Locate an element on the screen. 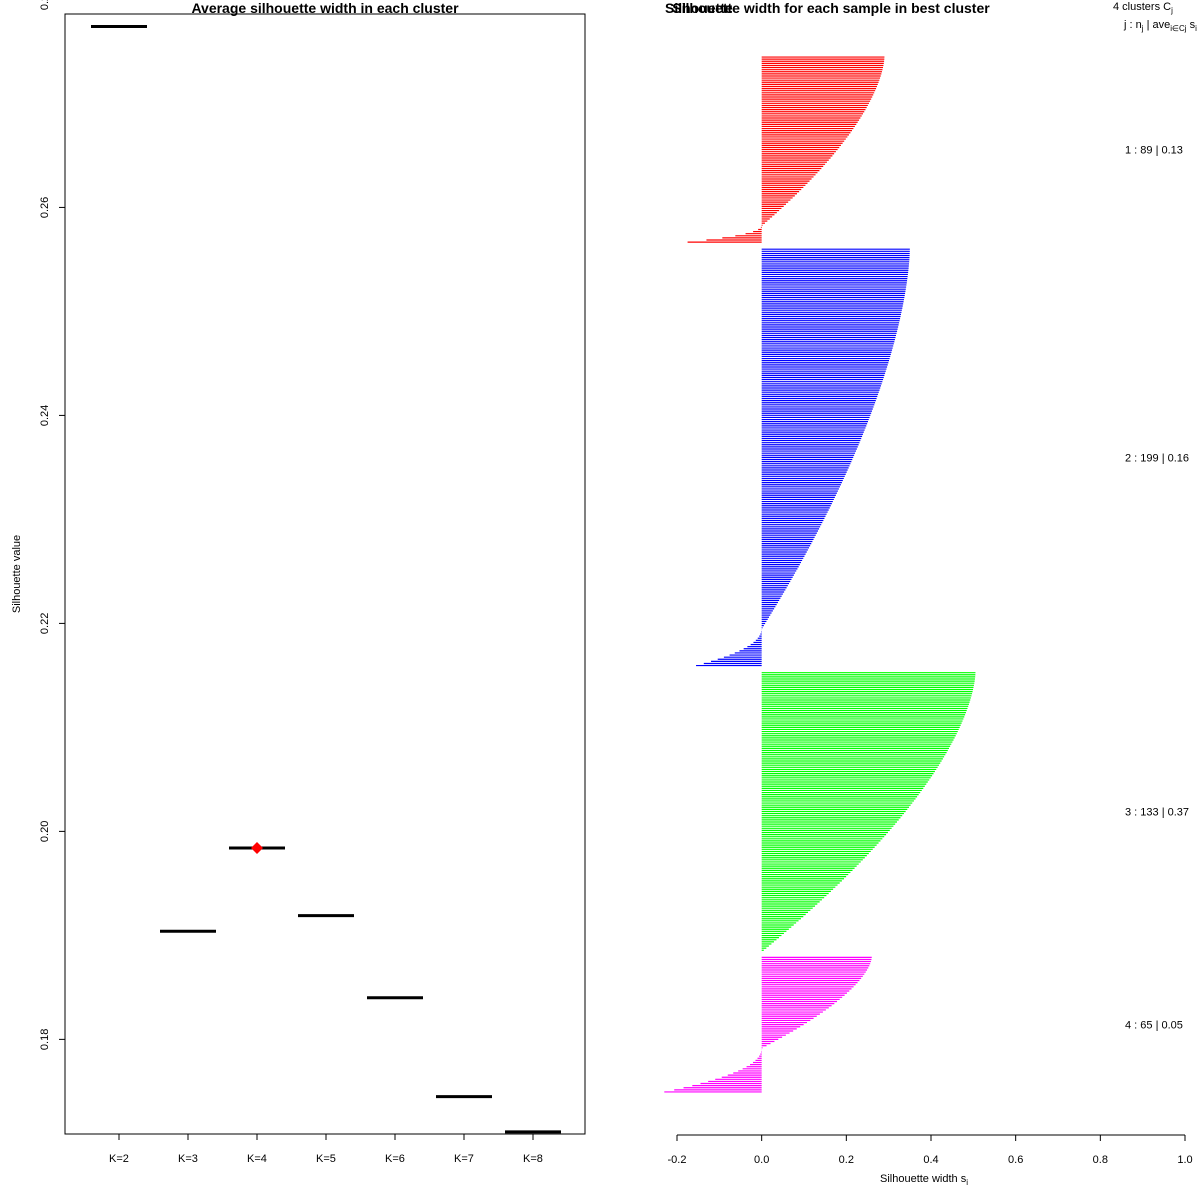 The width and height of the screenshot is (1200, 1200). best-k-marker is located at coordinates (257, 848).